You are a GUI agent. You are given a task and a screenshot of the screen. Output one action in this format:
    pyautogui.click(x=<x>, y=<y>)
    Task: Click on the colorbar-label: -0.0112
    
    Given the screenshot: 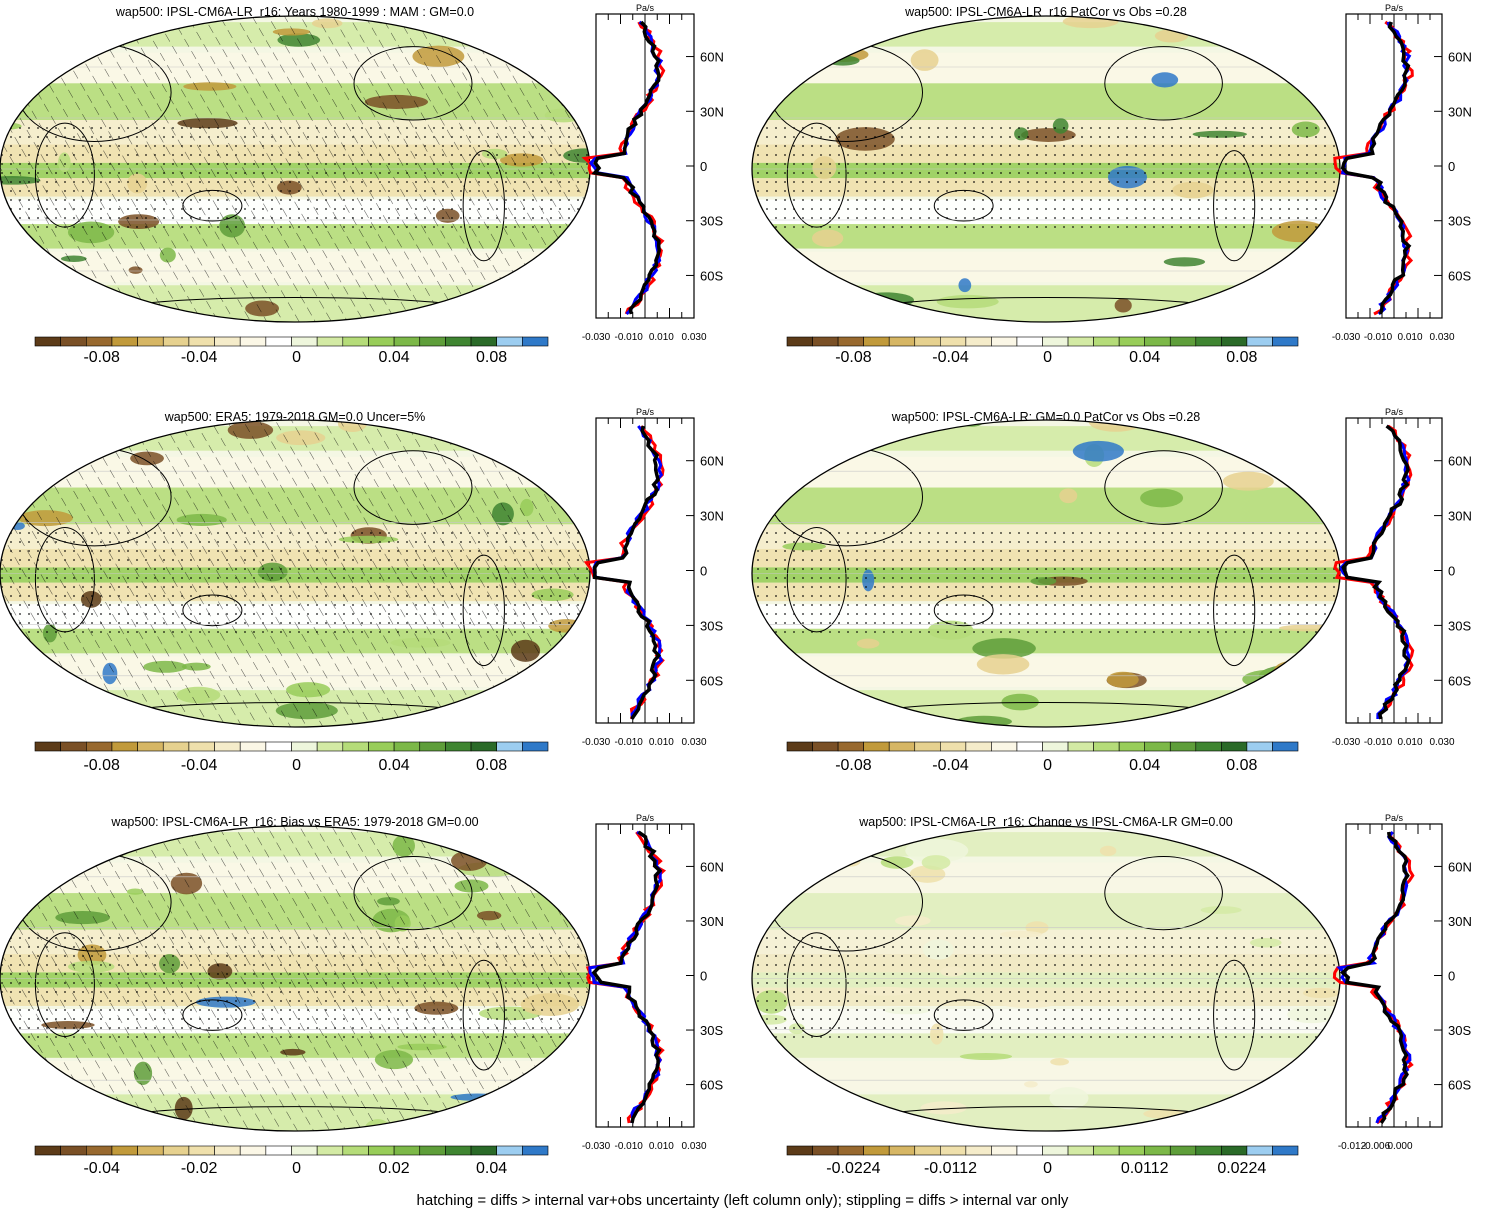 What is the action you would take?
    pyautogui.click(x=950, y=1168)
    